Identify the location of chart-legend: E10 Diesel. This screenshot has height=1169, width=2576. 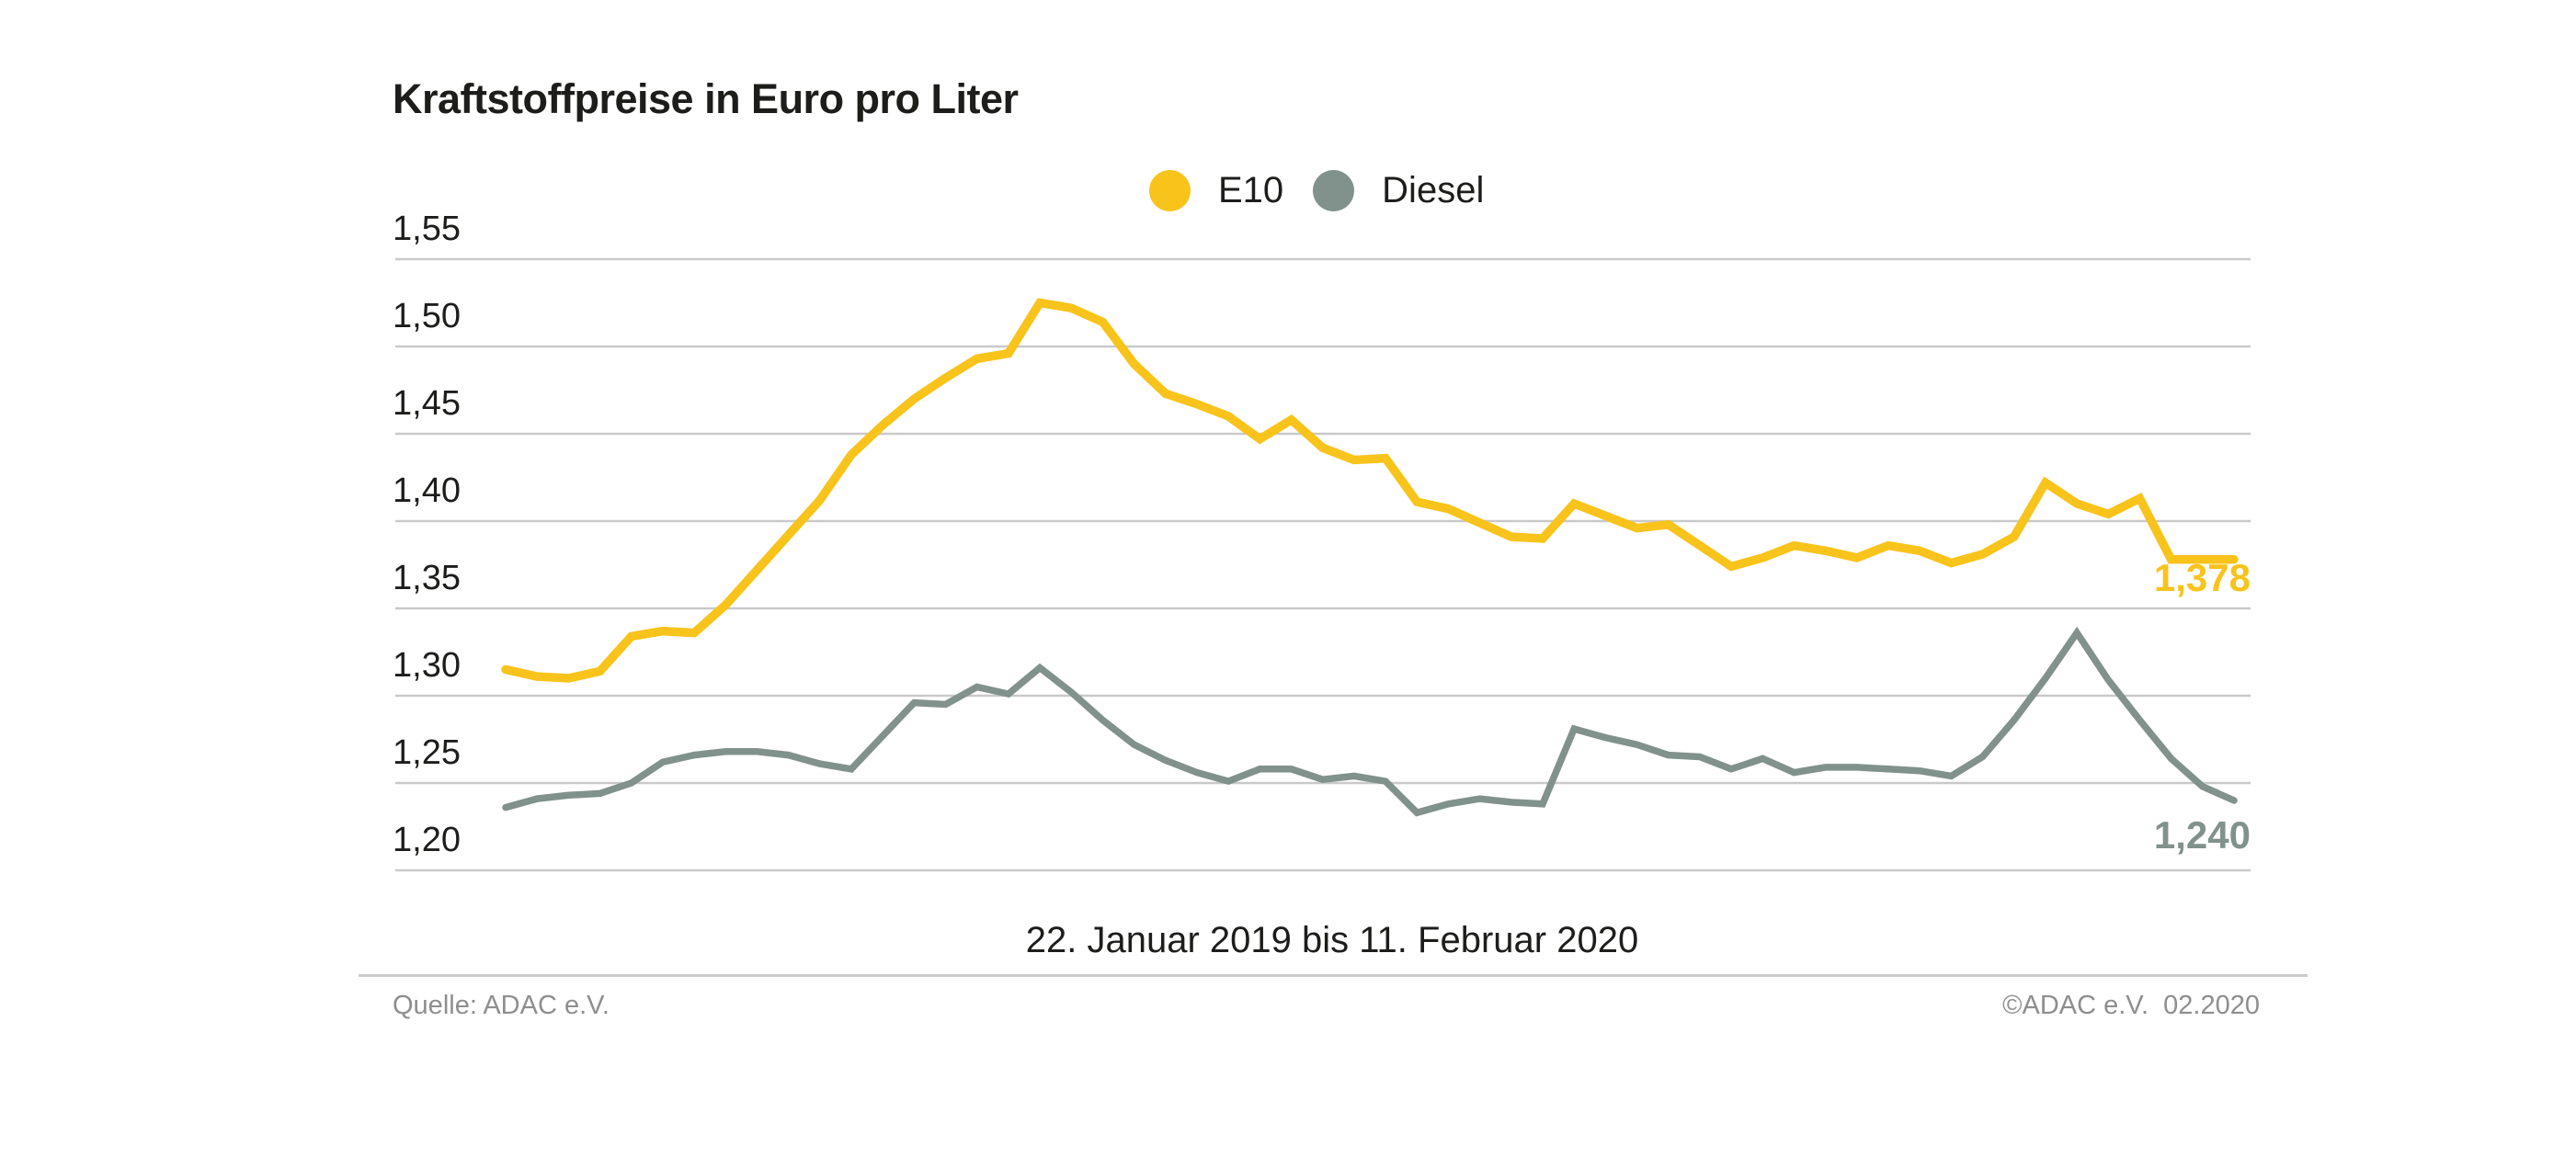
(1316, 190).